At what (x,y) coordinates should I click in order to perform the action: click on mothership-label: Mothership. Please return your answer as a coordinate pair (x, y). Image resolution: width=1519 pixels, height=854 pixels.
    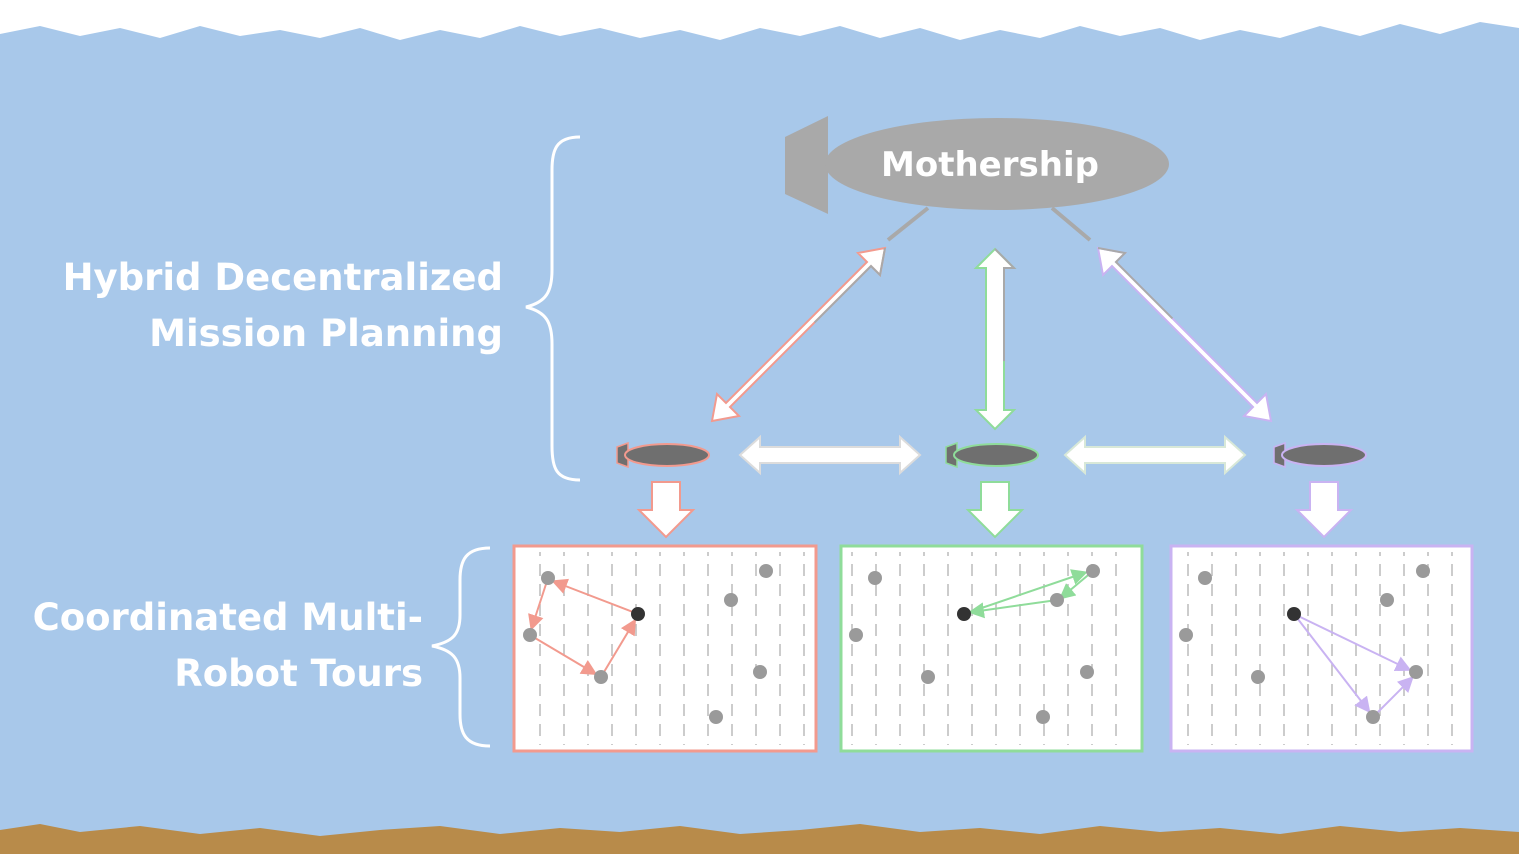
    Looking at the image, I should click on (990, 165).